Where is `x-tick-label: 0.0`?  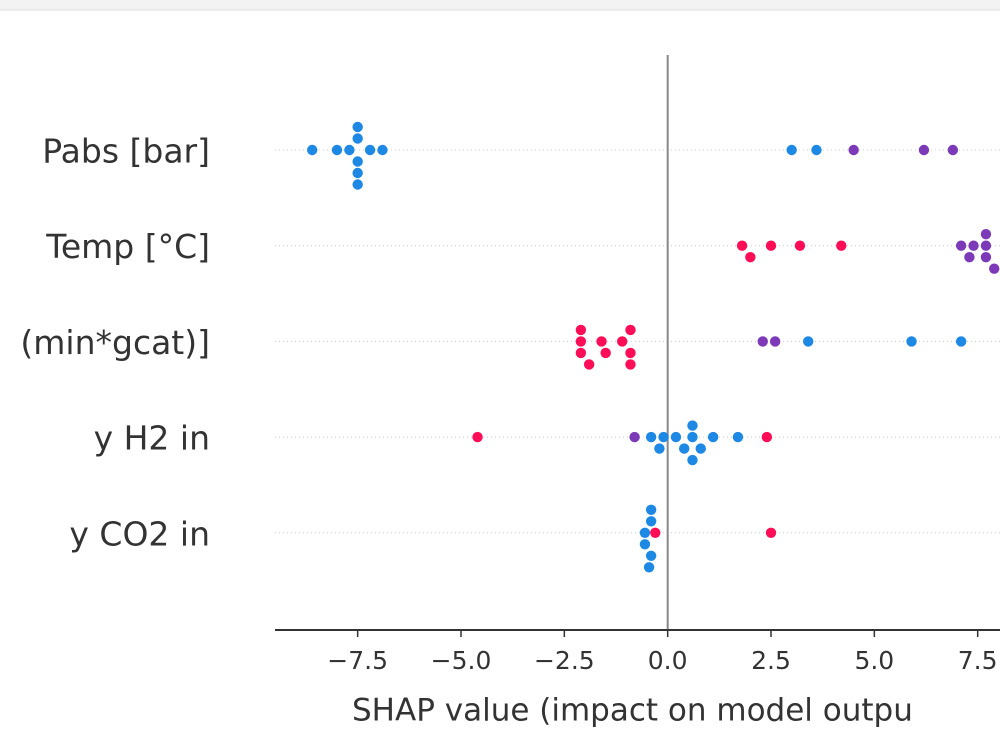 x-tick-label: 0.0 is located at coordinates (668, 660).